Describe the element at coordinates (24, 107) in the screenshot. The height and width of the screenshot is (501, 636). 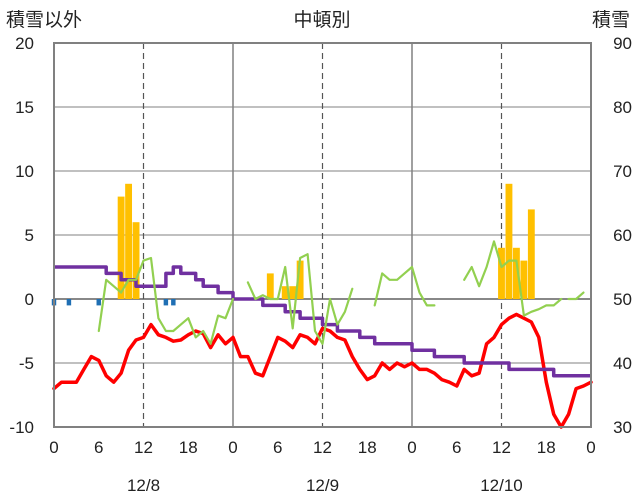
I see `y-left-tick-label: 15` at that location.